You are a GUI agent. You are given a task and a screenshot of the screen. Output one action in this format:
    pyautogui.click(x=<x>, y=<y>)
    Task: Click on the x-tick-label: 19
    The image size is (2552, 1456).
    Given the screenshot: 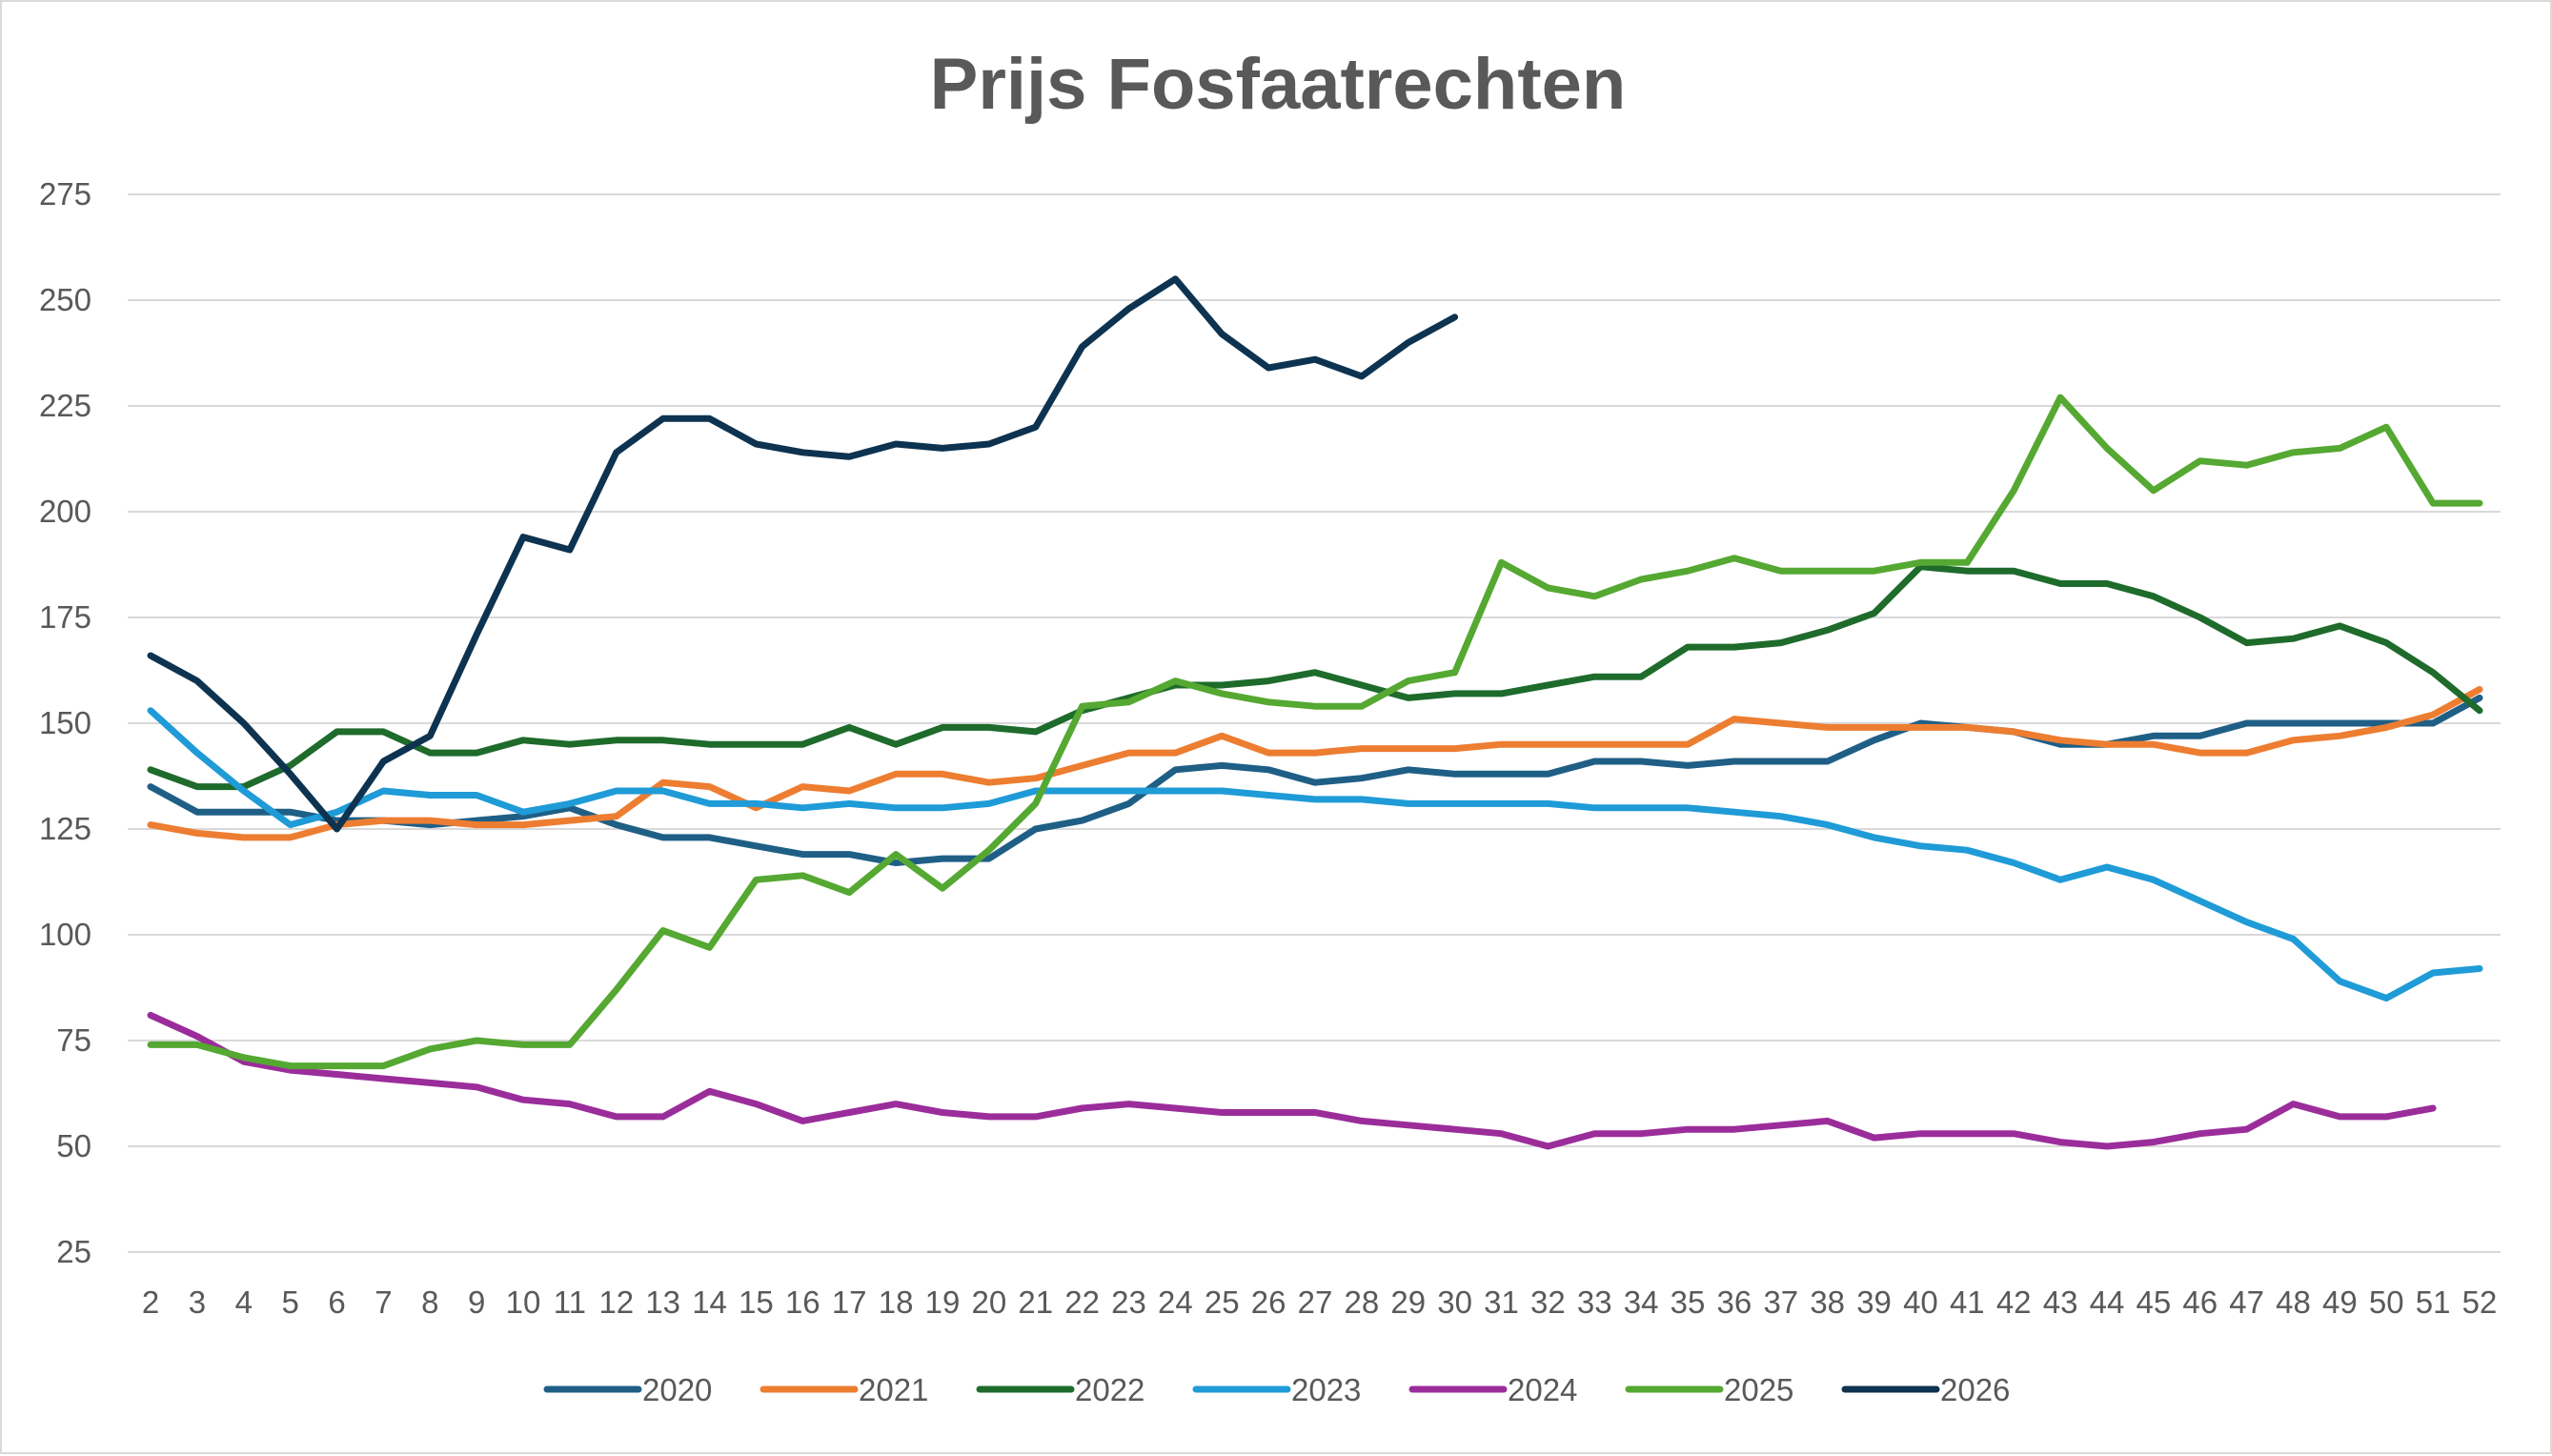 What is the action you would take?
    pyautogui.click(x=943, y=1302)
    